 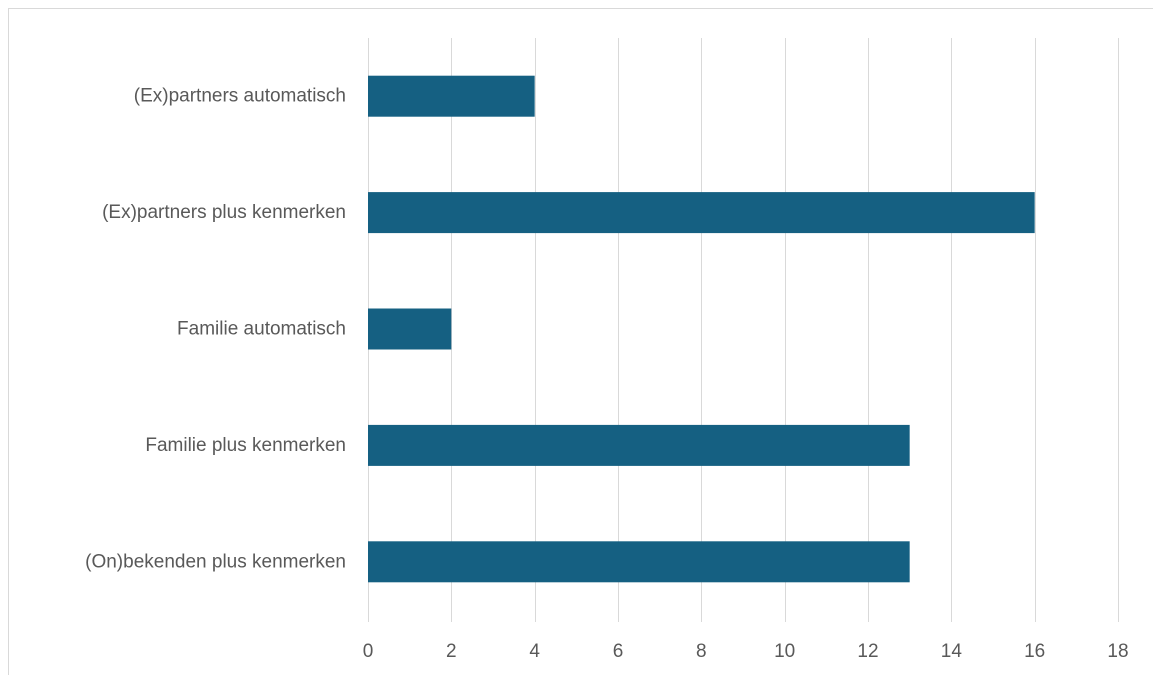 I want to click on x-tick-label: 2, so click(x=451, y=651).